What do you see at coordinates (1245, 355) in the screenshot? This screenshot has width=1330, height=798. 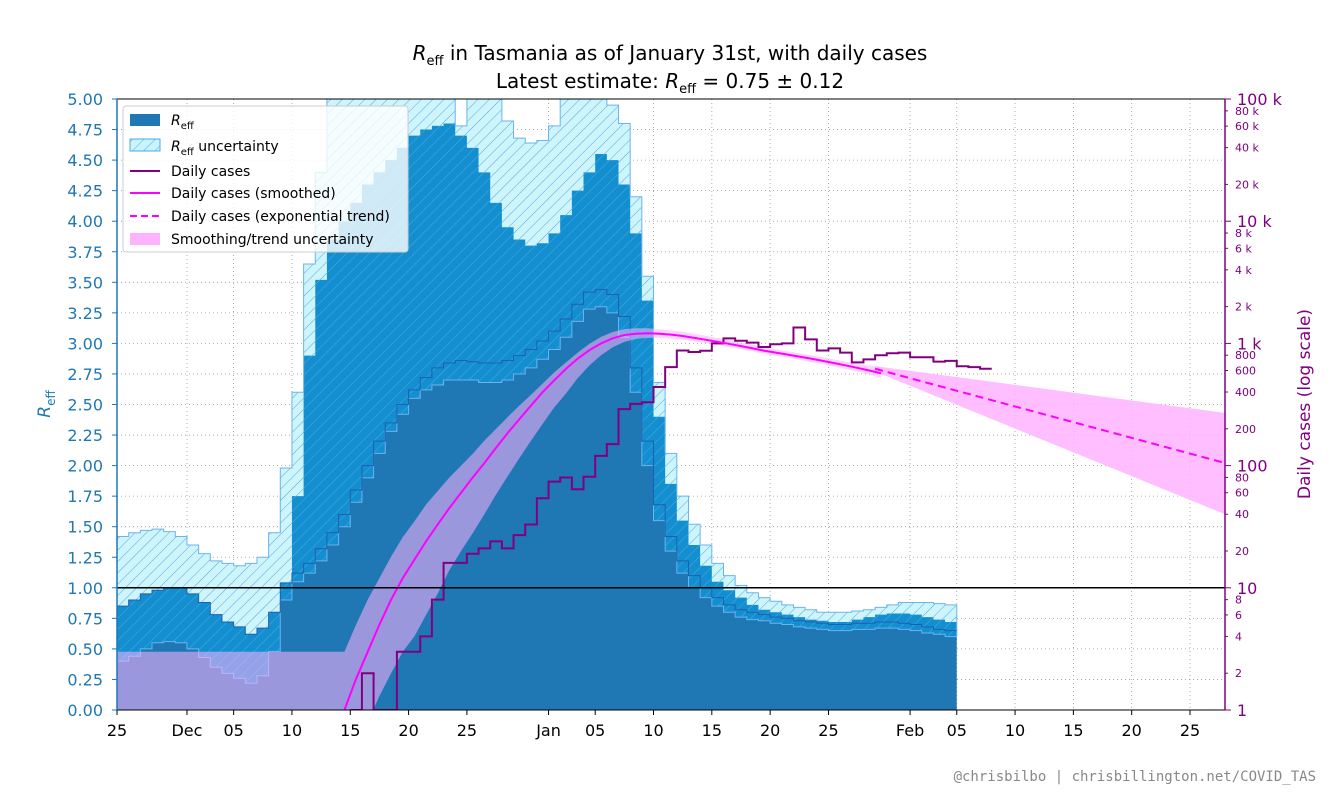 I see `right-minor-tick-label: 800` at bounding box center [1245, 355].